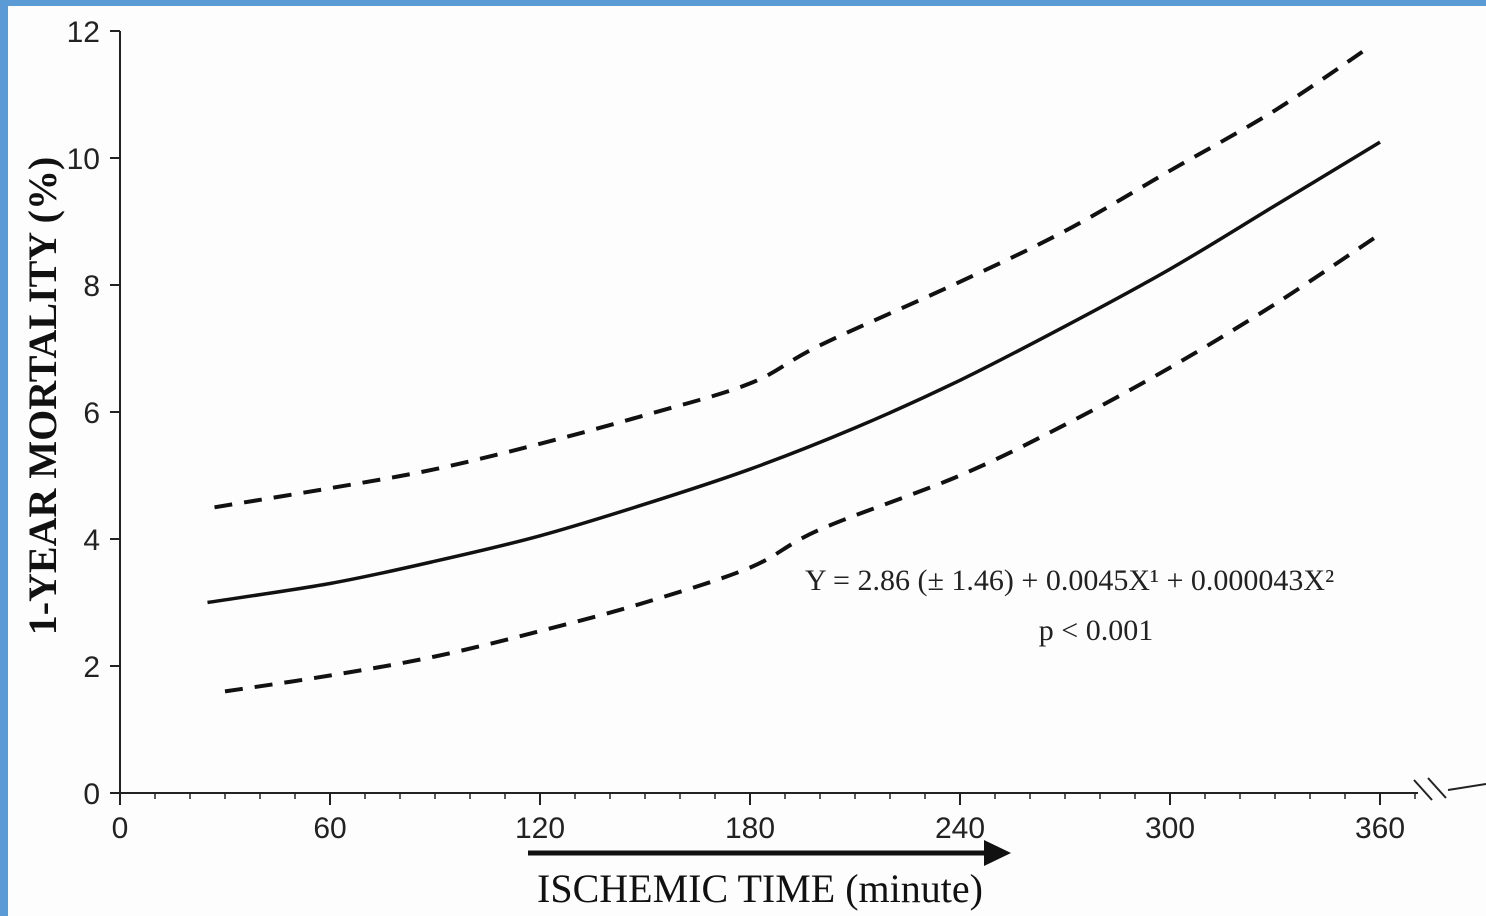  Describe the element at coordinates (750, 828) in the screenshot. I see `x-tick-label: 180` at that location.